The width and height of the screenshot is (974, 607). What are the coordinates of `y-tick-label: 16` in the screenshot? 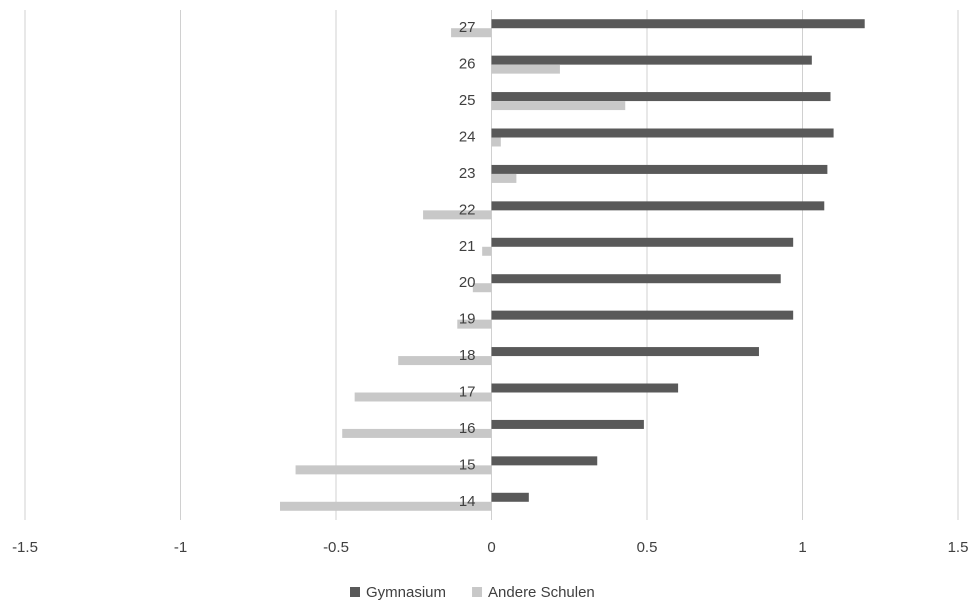 It's located at (467, 428).